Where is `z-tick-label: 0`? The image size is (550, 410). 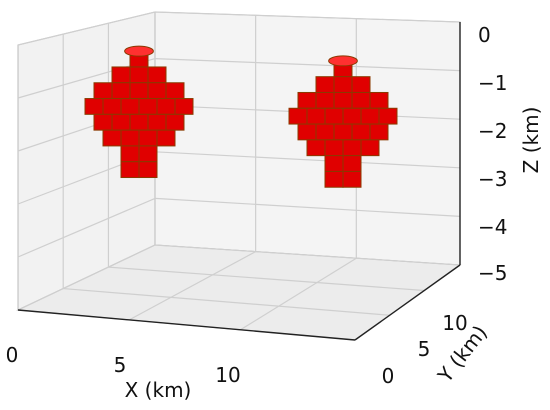 z-tick-label: 0 is located at coordinates (484, 35).